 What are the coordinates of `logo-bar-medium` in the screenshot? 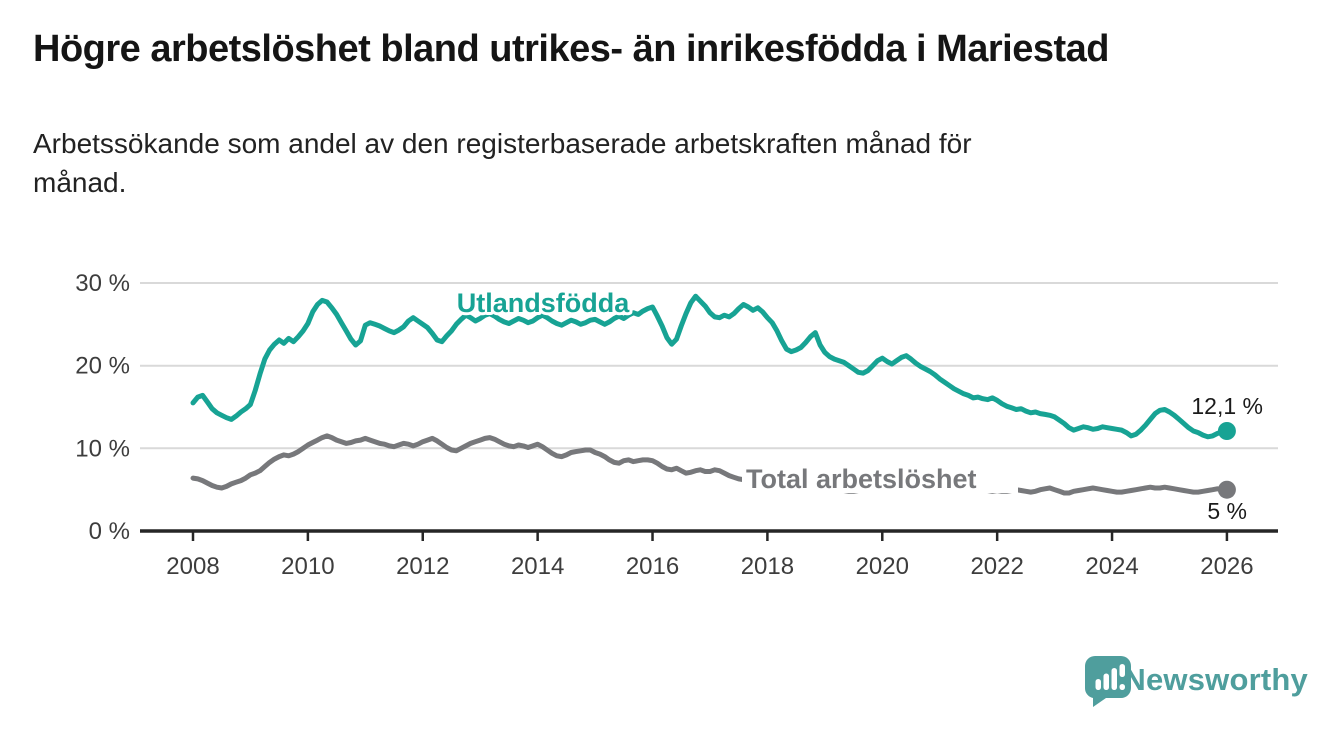 It's located at (1106, 681).